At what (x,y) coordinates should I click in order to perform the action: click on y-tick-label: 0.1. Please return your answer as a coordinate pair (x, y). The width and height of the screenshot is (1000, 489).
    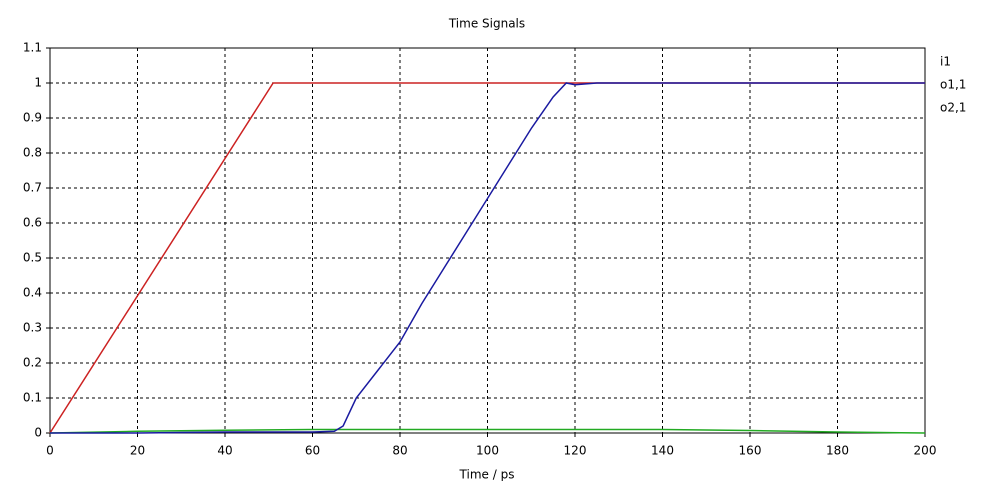
    Looking at the image, I should click on (32, 398).